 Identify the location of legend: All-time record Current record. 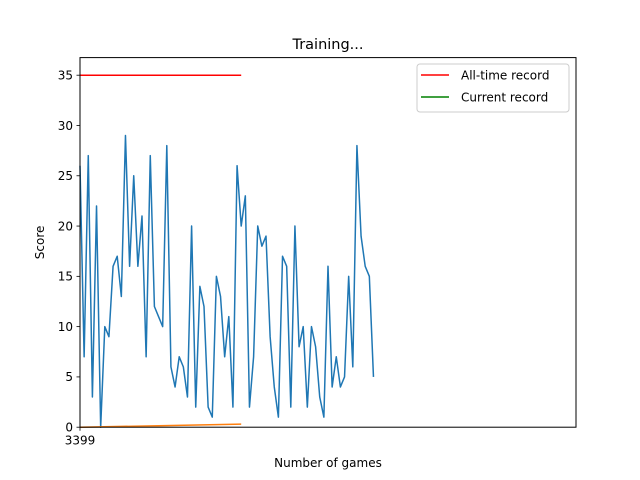
(493, 88).